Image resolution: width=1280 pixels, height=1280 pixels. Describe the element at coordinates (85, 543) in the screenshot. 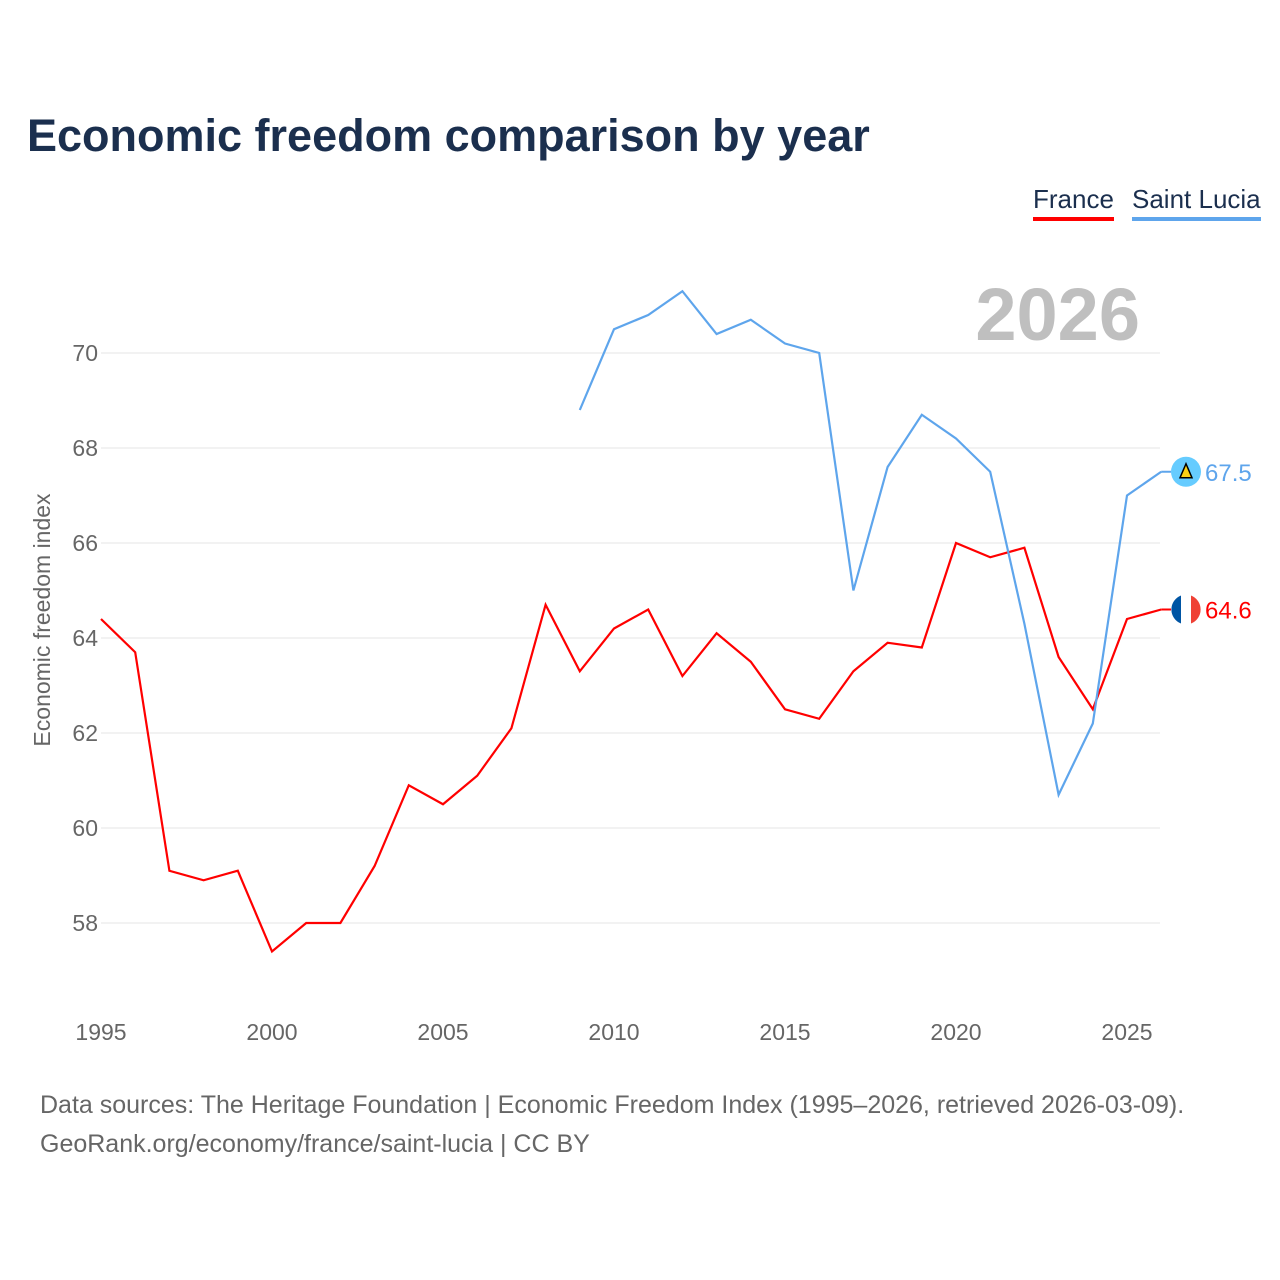

I see `y-tick-label: 66` at that location.